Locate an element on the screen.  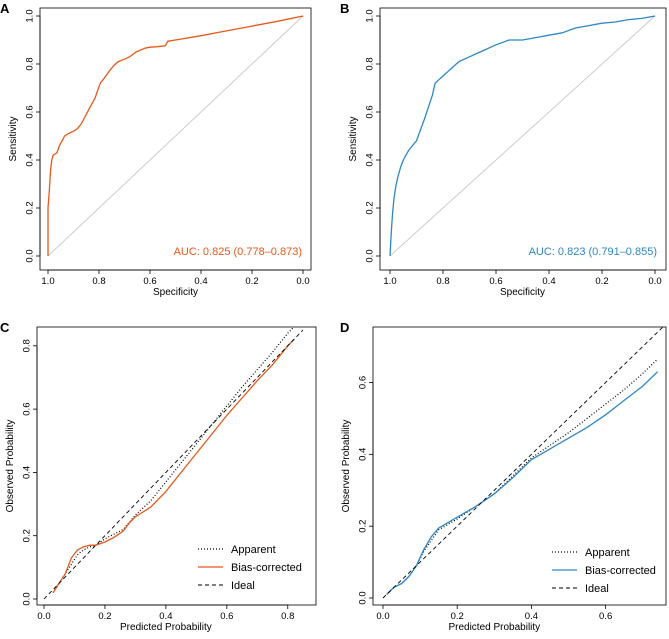
roc-curve-line is located at coordinates (175, 135).